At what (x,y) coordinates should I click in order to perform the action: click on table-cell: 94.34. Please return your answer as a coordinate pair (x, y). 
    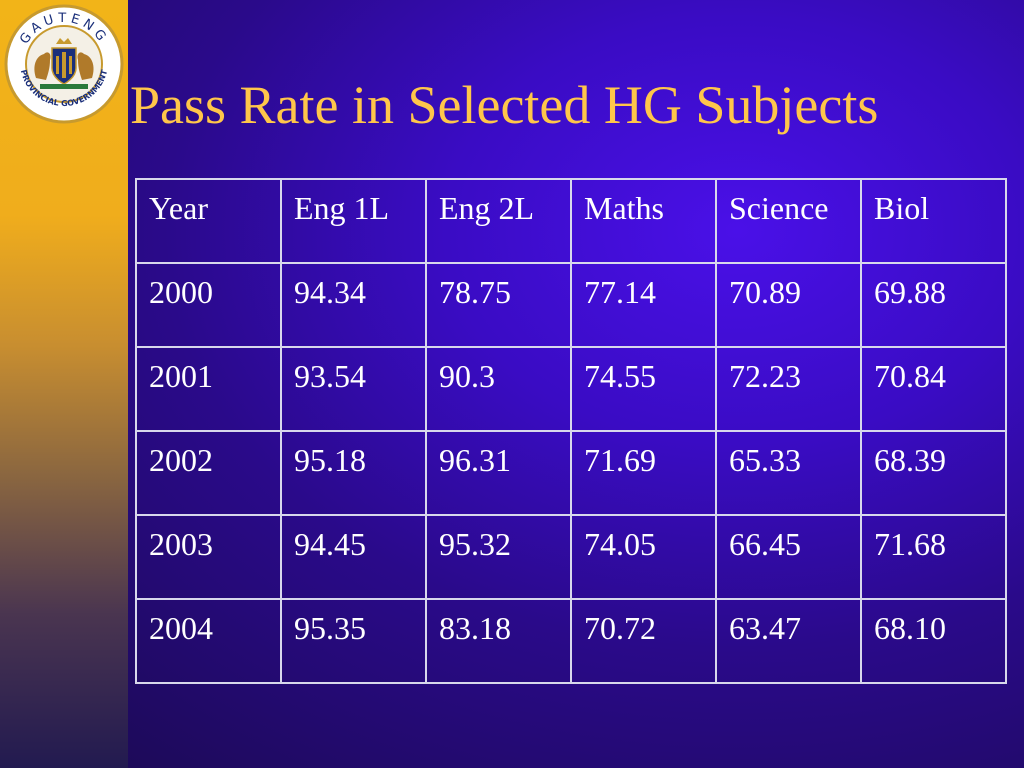
    Looking at the image, I should click on (353, 305).